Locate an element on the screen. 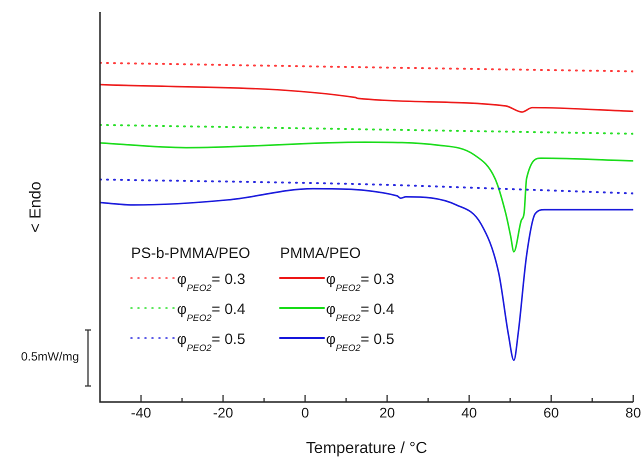 Image resolution: width=644 pixels, height=464 pixels. x-tick-label: 80 is located at coordinates (633, 412).